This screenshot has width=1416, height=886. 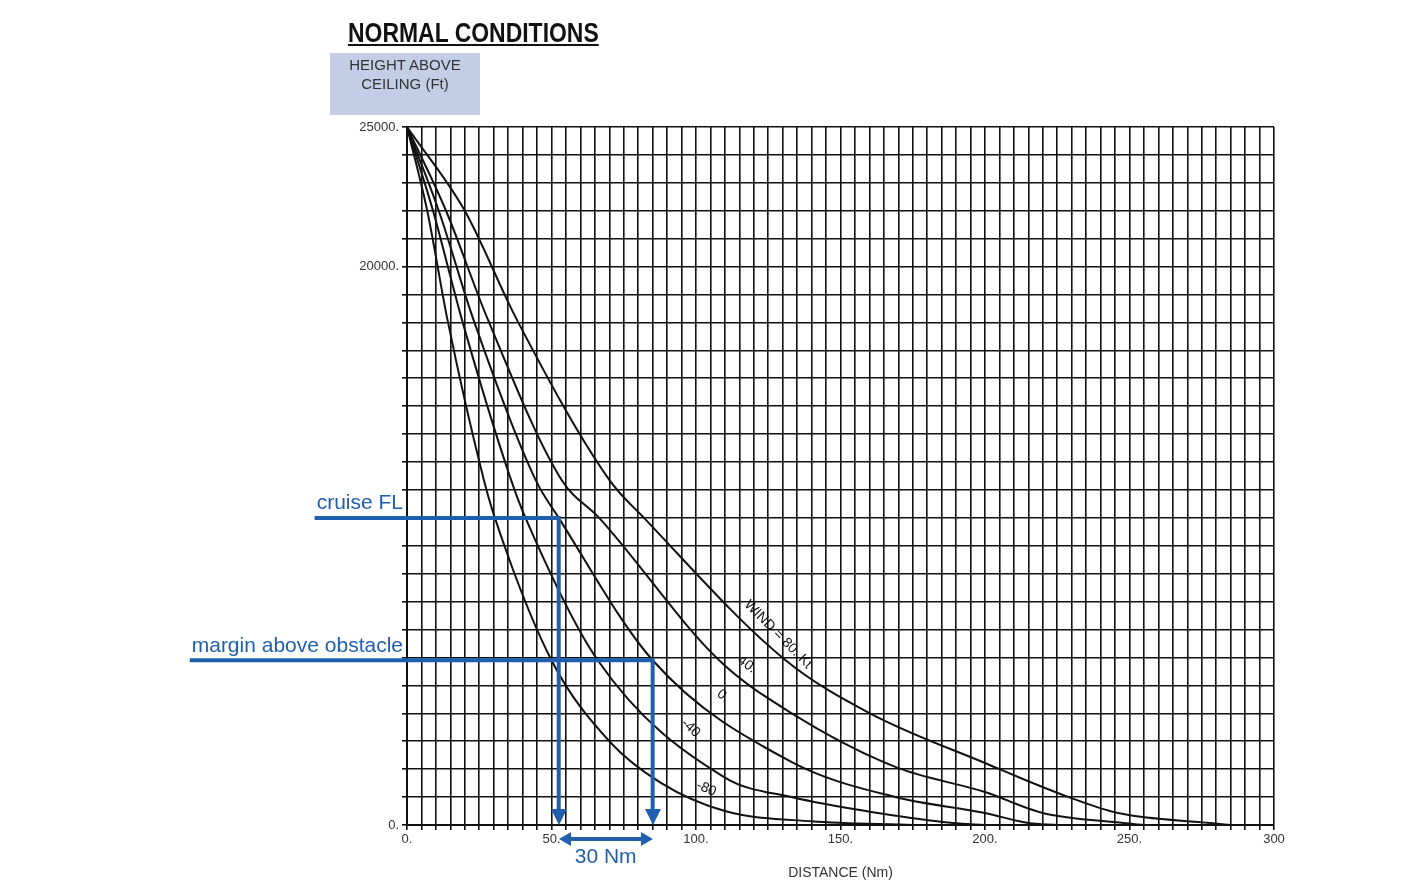 I want to click on y-tick-label: 25000., so click(x=379, y=126).